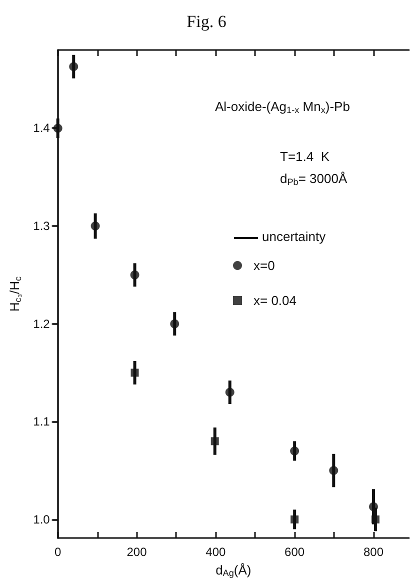 Image resolution: width=413 pixels, height=584 pixels. I want to click on y-tick-label: 1.1, so click(41, 421).